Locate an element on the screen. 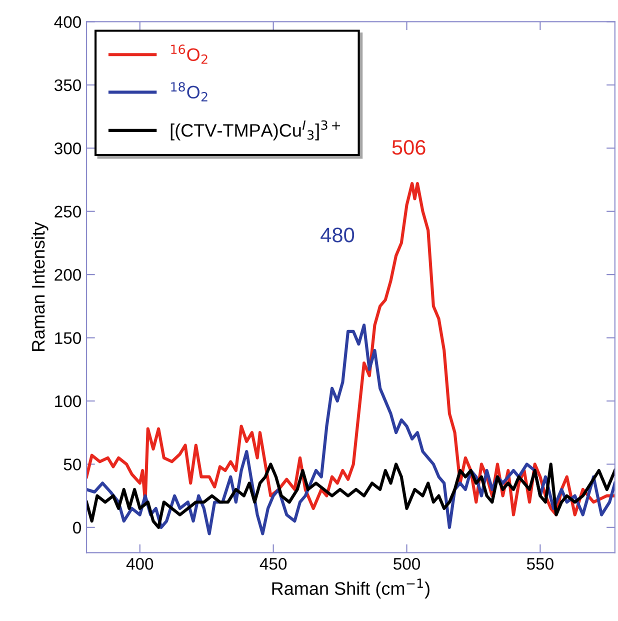 Image resolution: width=618 pixels, height=621 pixels. annotation: 480 is located at coordinates (337, 235).